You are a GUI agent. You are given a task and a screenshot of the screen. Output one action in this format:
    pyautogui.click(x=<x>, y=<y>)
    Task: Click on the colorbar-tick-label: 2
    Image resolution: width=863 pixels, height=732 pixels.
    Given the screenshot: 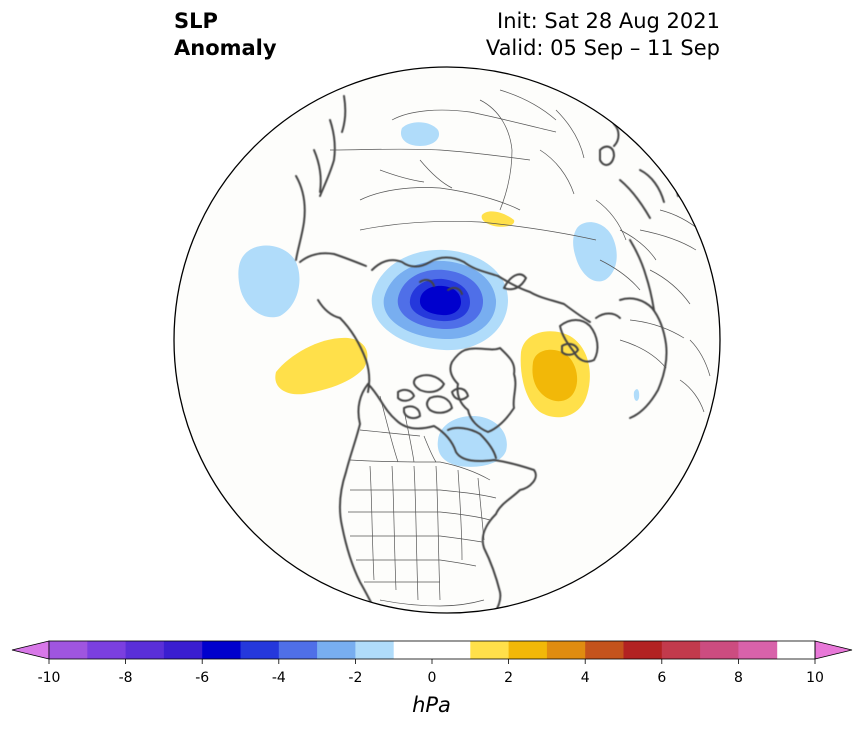 What is the action you would take?
    pyautogui.click(x=508, y=678)
    